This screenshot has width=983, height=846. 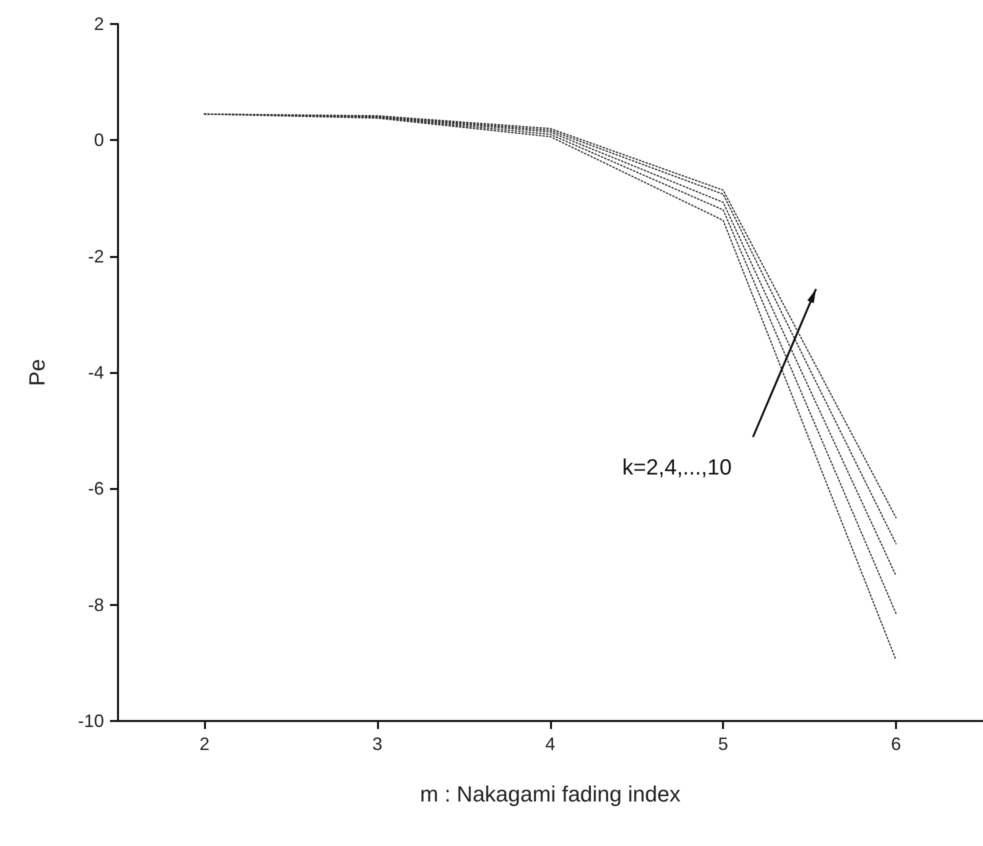 I want to click on y-tick-label: -10, so click(x=91, y=721).